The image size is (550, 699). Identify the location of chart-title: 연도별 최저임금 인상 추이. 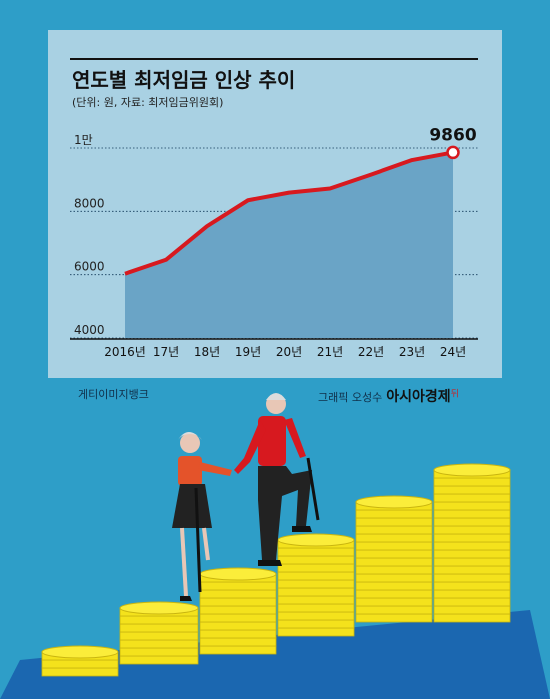
(184, 80).